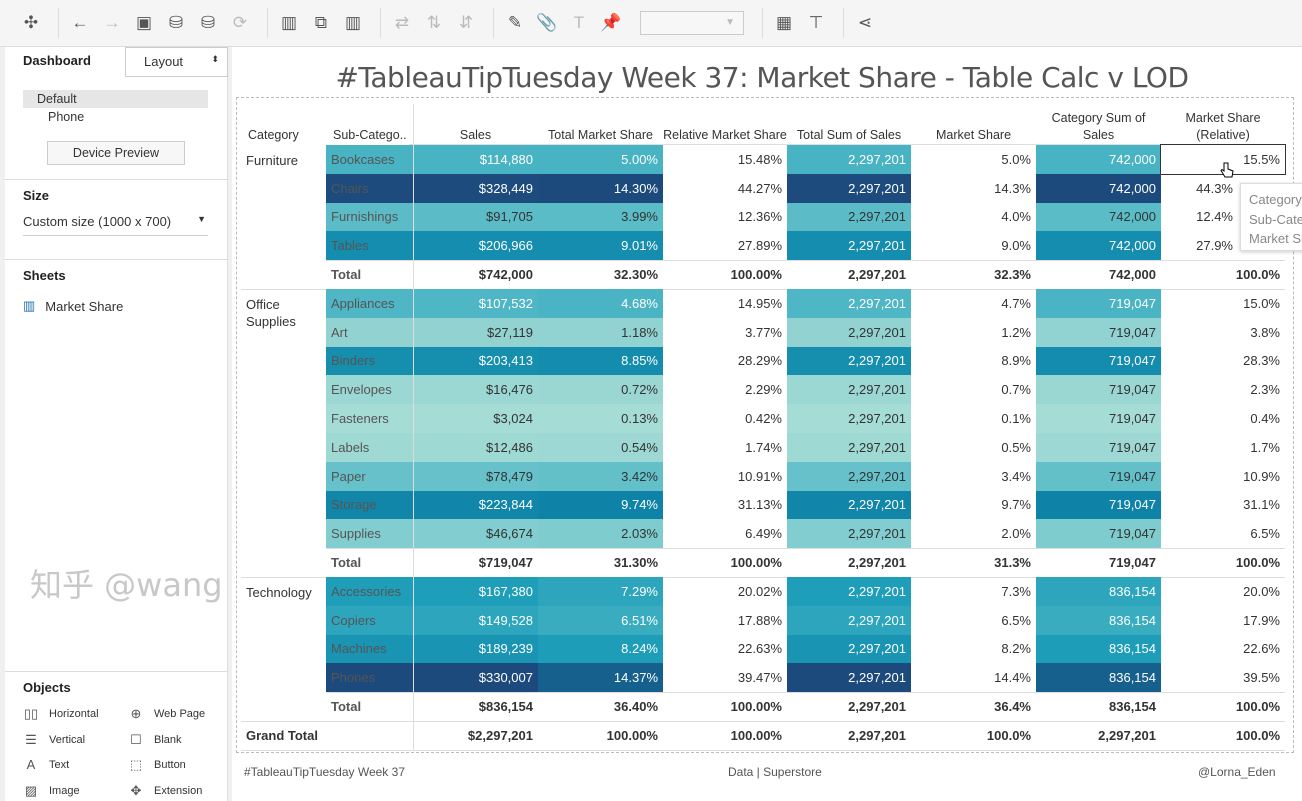 This screenshot has width=1302, height=801. What do you see at coordinates (1223, 159) in the screenshot?
I see `cell-market-share-relative: 15.5%` at bounding box center [1223, 159].